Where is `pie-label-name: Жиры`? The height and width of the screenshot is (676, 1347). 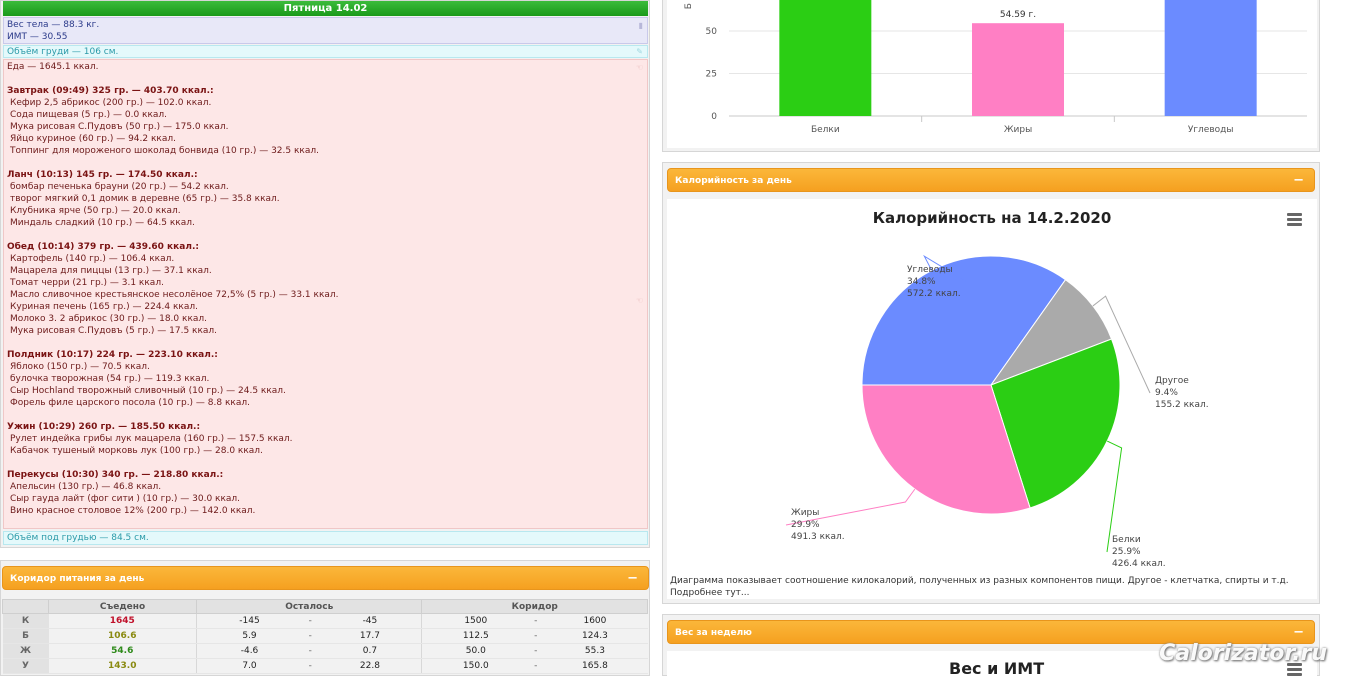
pie-label-name: Жиры is located at coordinates (805, 513).